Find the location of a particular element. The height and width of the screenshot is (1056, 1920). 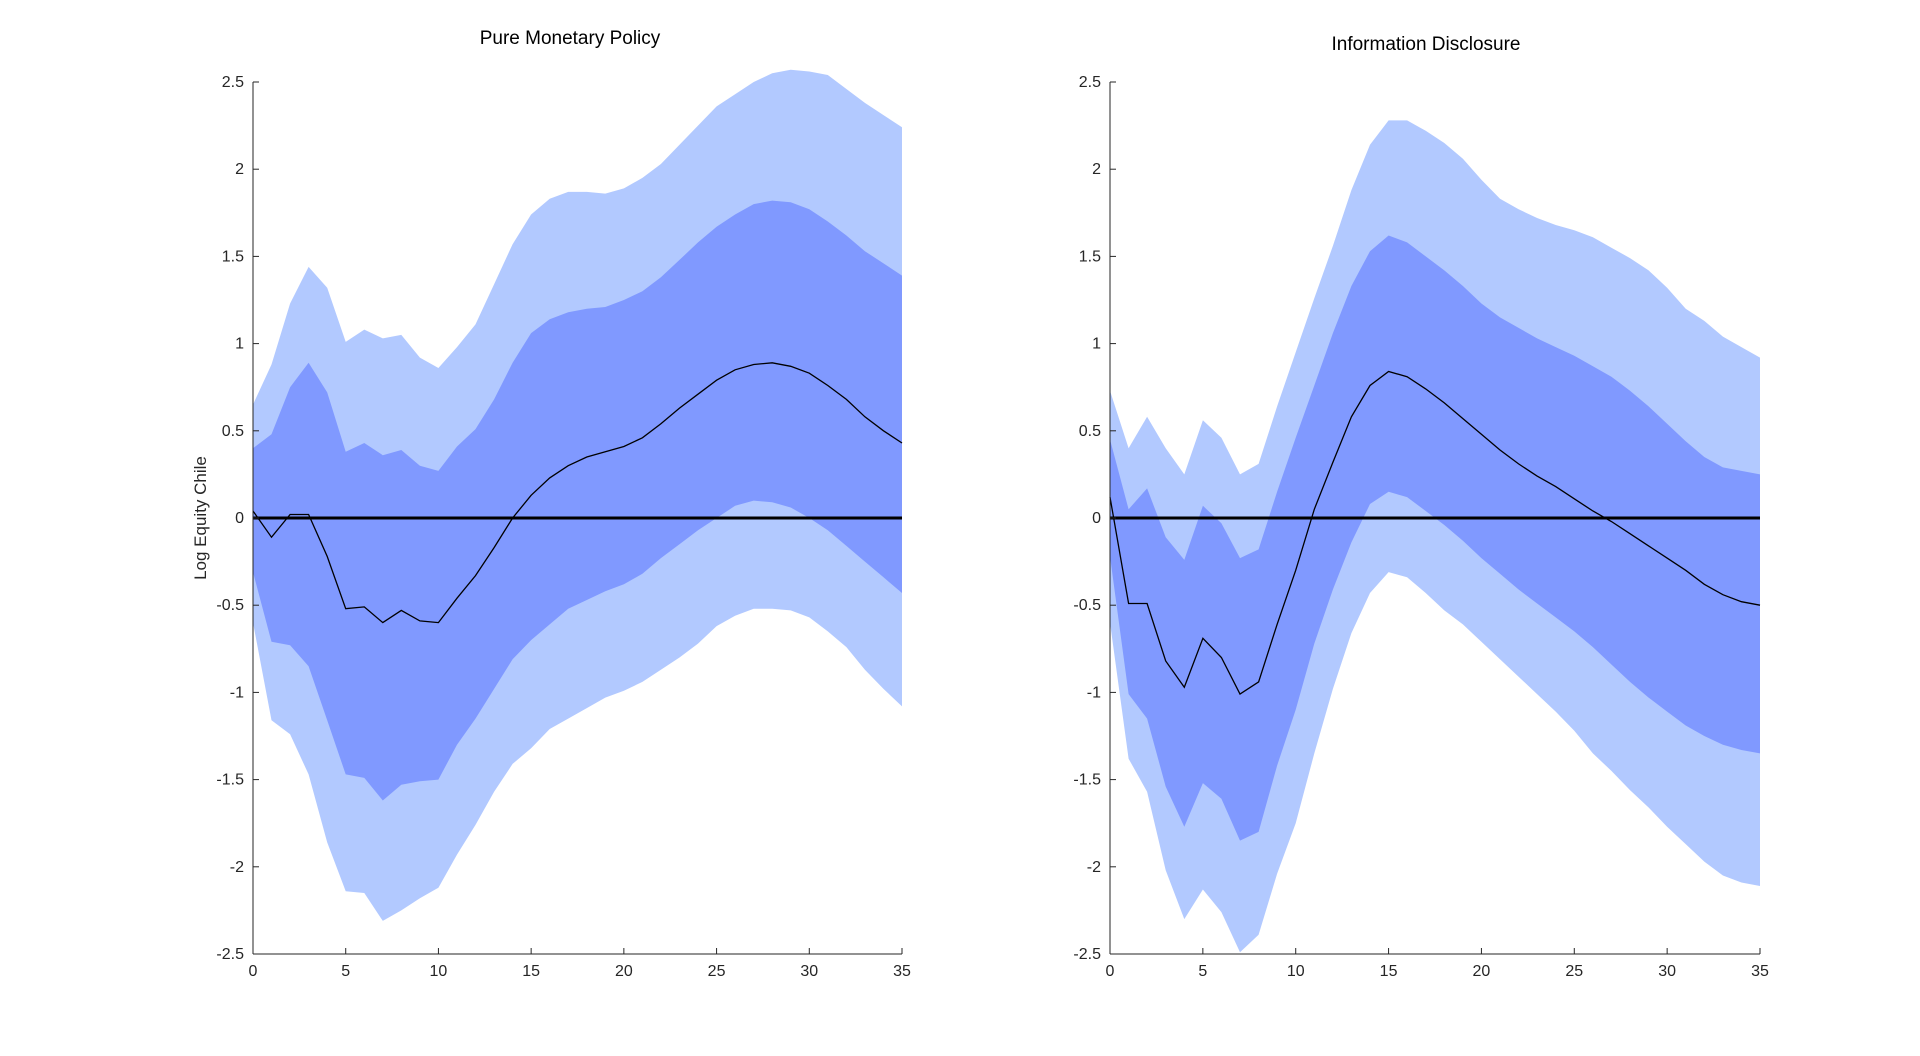

chart-title: Pure Monetary Policy is located at coordinates (570, 38).